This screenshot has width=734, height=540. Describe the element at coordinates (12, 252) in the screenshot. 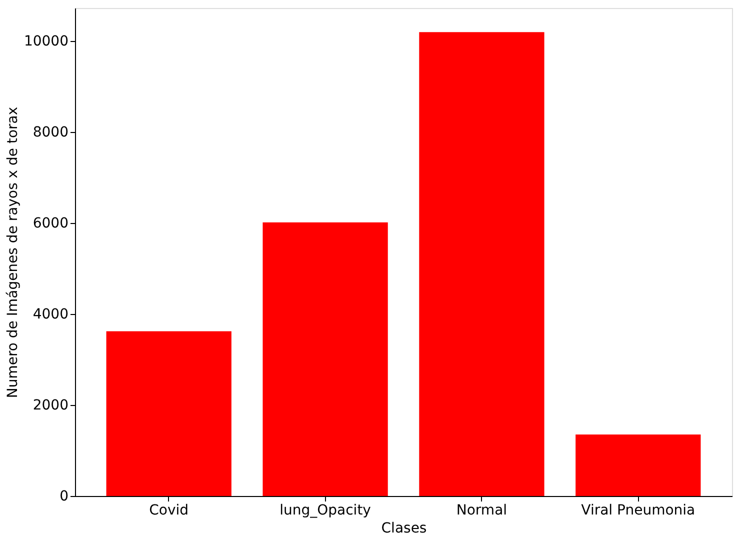

I see `y-axis-title: Numero de Imágenes de rayos x de torax` at that location.